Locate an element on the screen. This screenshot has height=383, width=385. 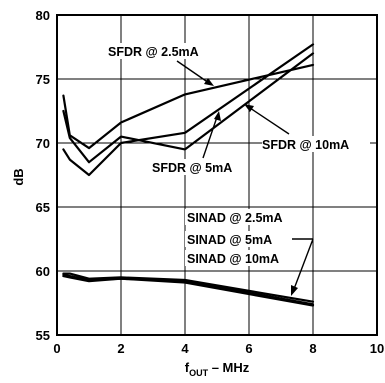
arrowhead-sfdr-2p5ma is located at coordinates (209, 82).